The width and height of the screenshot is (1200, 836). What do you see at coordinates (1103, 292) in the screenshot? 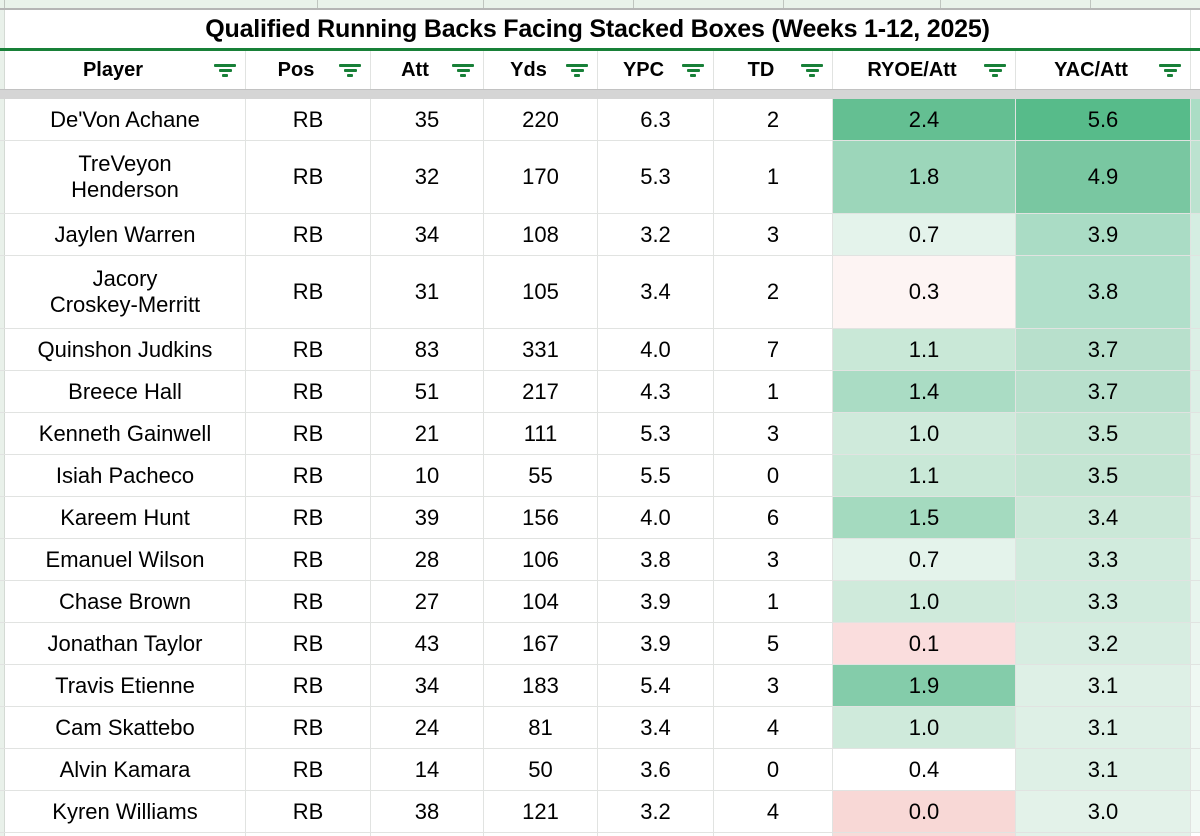
I see `yac-cell: 3.8` at bounding box center [1103, 292].